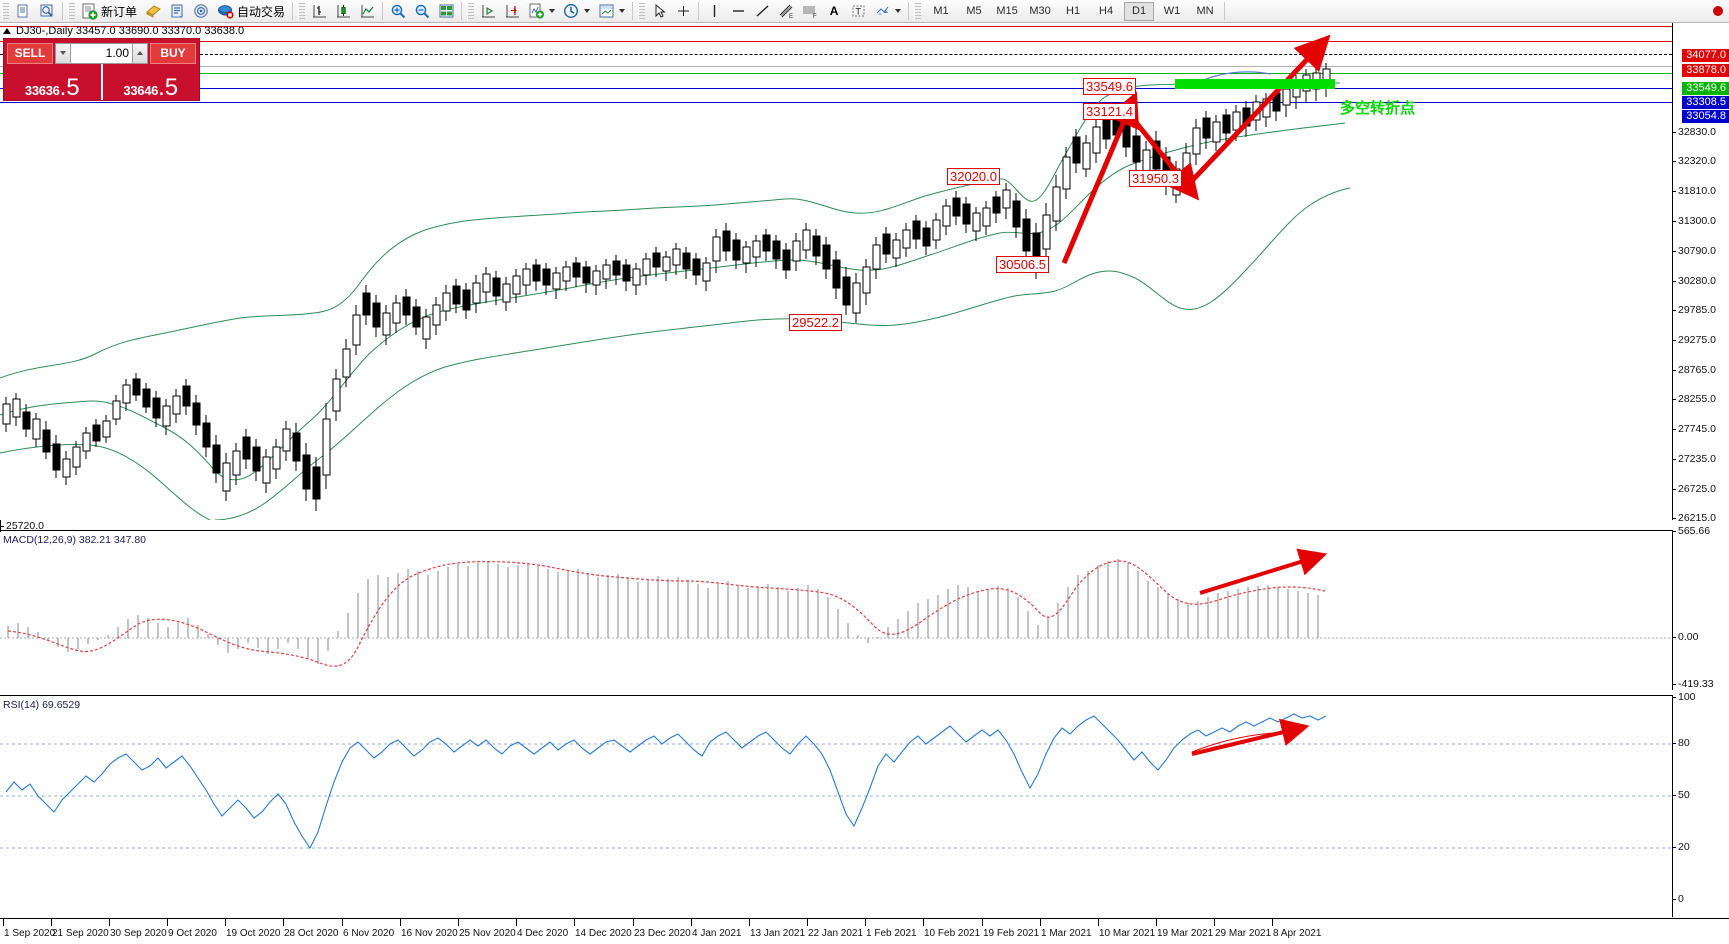 This screenshot has height=944, width=1729. Describe the element at coordinates (941, 11) in the screenshot. I see `timeframe-m1: M1` at that location.